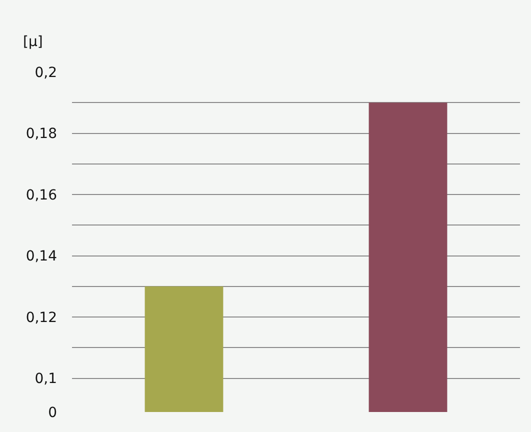  I want to click on y-tick-label: 0,18, so click(41, 134).